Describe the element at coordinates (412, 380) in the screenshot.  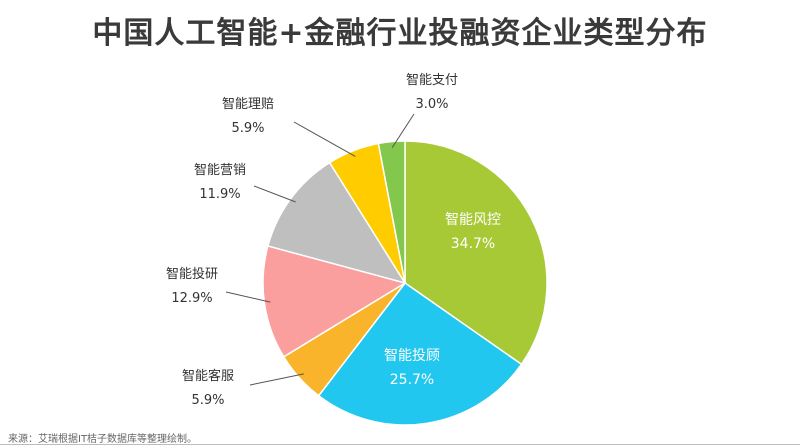
I see `slice-value-label: 25.7%` at that location.